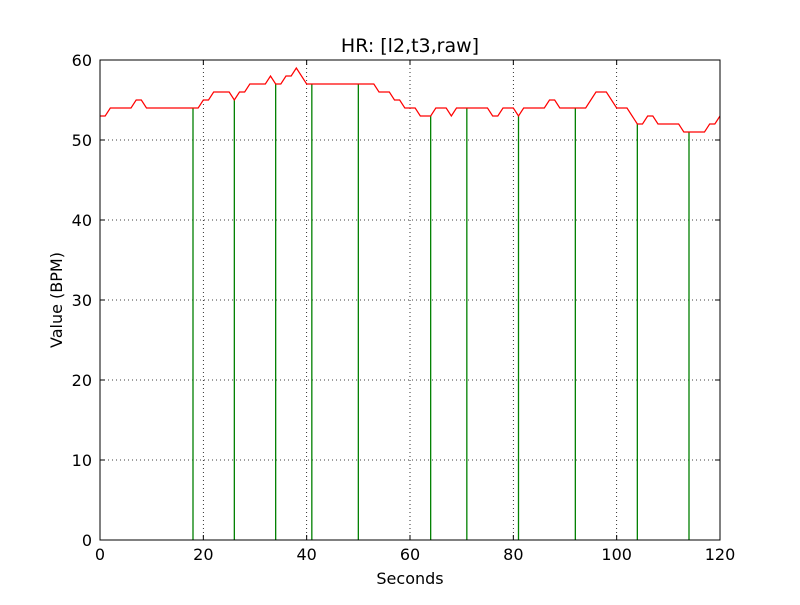 The height and width of the screenshot is (605, 800). I want to click on y-tick-label: 30, so click(82, 300).